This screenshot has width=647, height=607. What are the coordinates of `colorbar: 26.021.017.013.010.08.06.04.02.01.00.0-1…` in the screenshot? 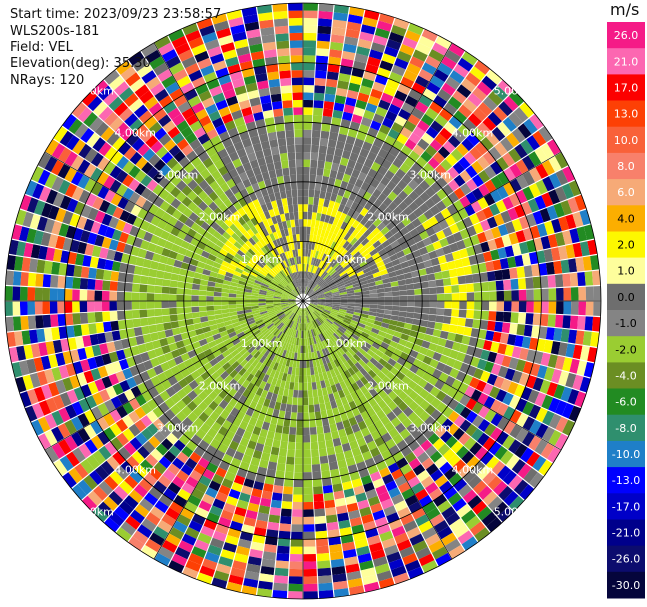 It's located at (626, 310).